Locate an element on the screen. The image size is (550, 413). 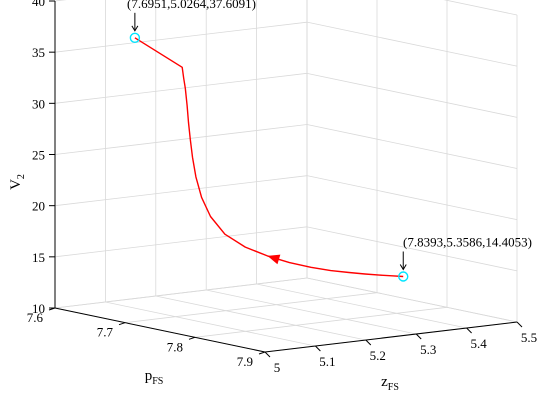
z-tick-label: 20 is located at coordinates (38, 206).